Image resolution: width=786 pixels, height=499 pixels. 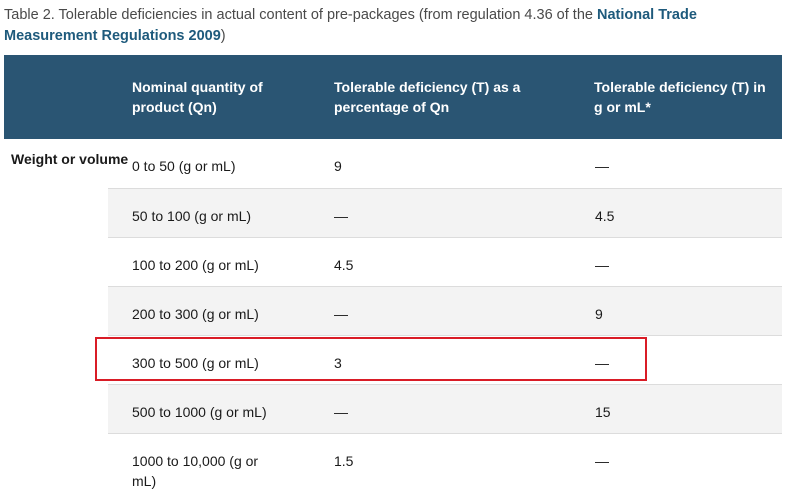 What do you see at coordinates (445, 164) in the screenshot?
I see `table-row: 0 to 50 (g or mL) 9 —` at bounding box center [445, 164].